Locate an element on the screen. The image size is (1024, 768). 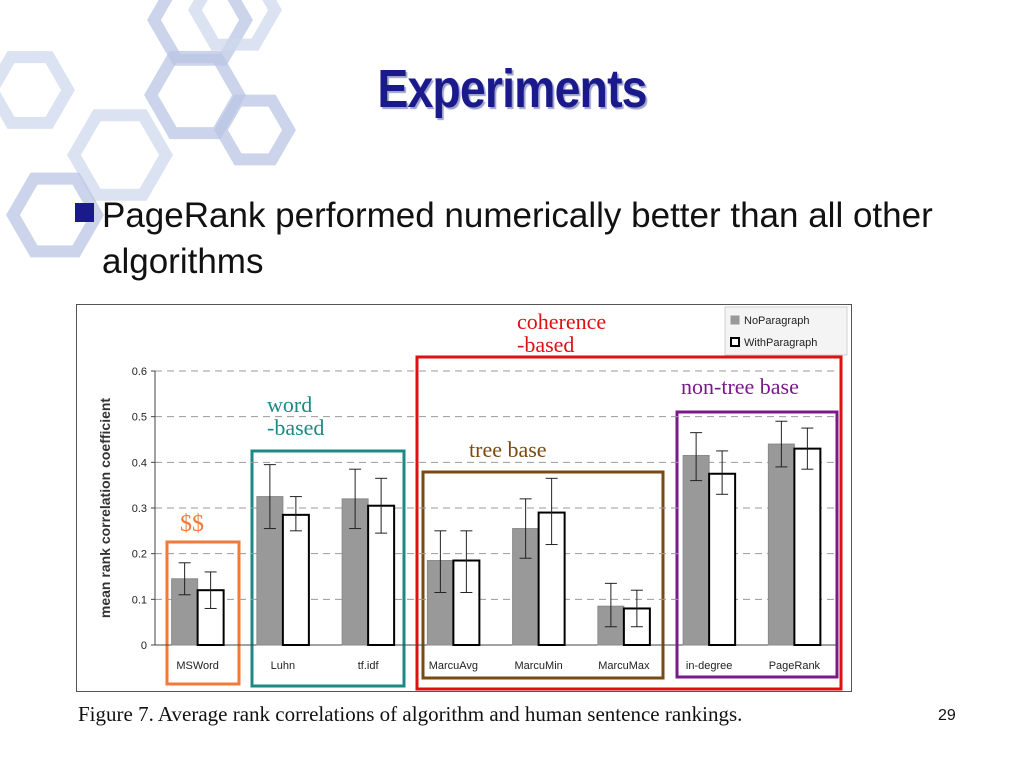
legend-swatch-NoParagraph is located at coordinates (735, 320).